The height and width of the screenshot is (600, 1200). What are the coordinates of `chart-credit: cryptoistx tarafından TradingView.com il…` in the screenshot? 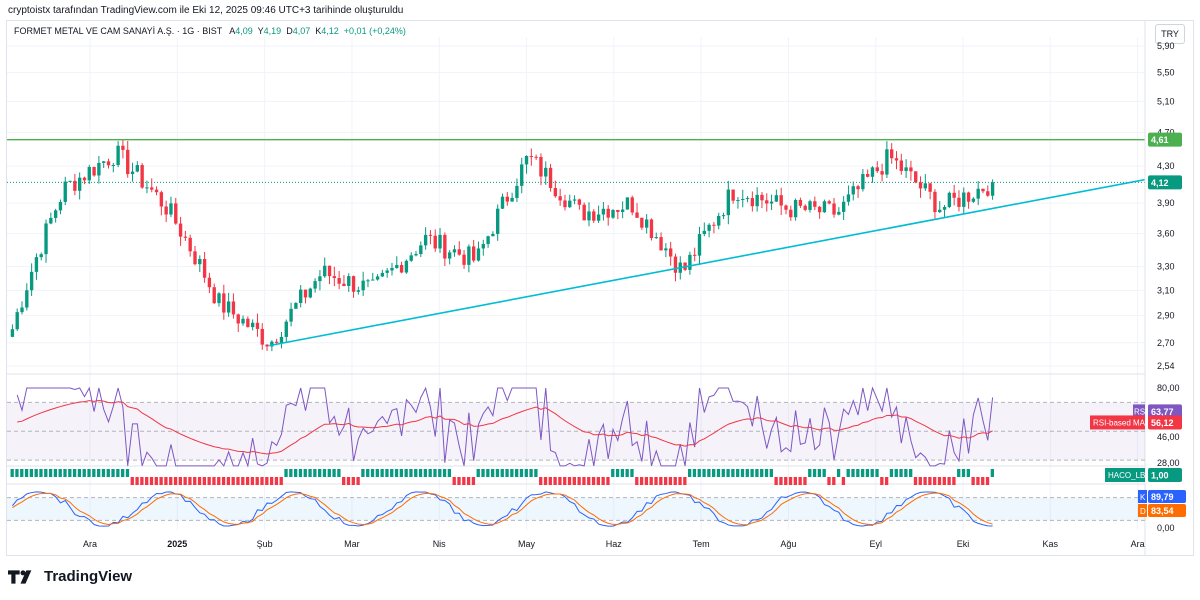 It's located at (206, 10).